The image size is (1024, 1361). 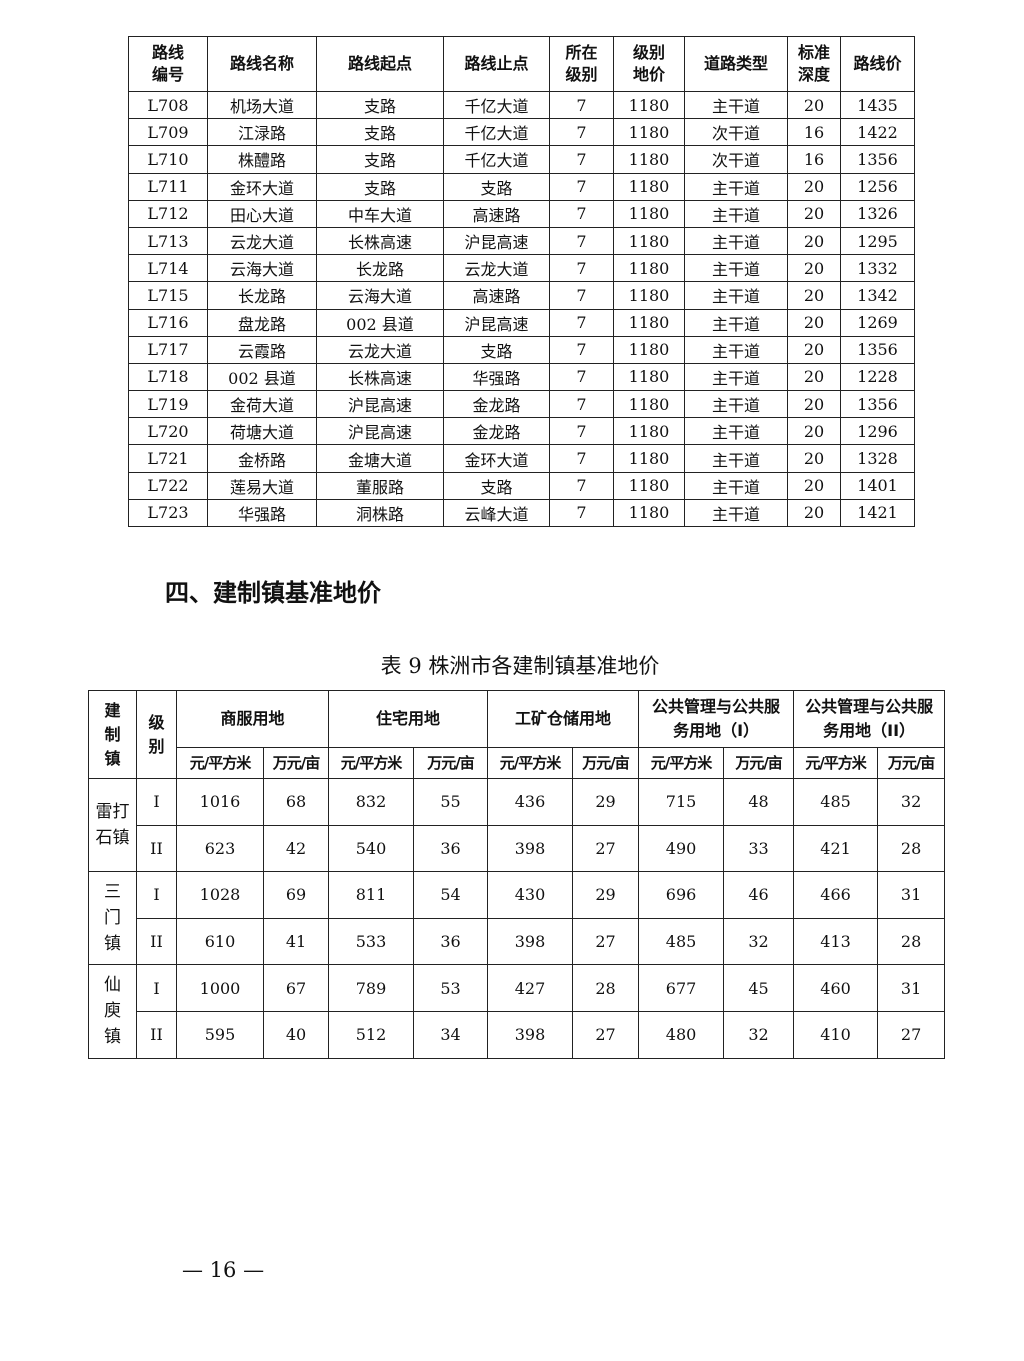 What do you see at coordinates (681, 802) in the screenshot?
I see `table-cell: 715` at bounding box center [681, 802].